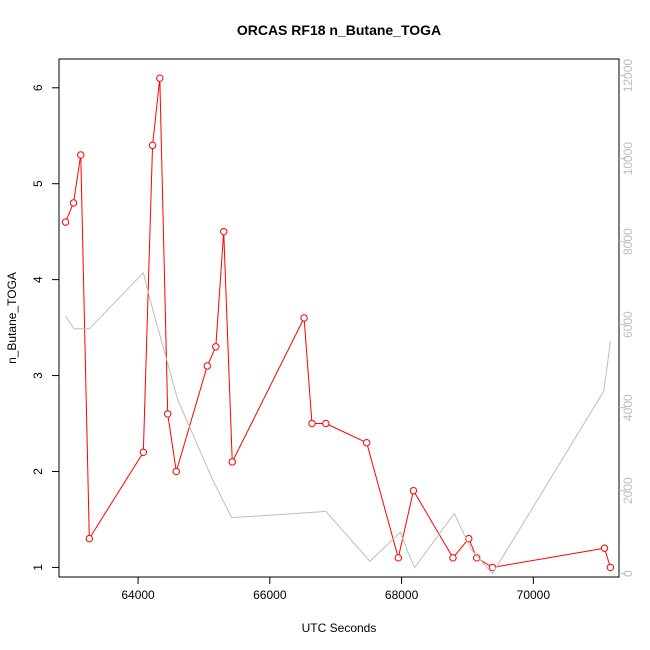 This screenshot has width=650, height=650. Describe the element at coordinates (628, 76) in the screenshot. I see `y2-tick-label: 12000` at that location.